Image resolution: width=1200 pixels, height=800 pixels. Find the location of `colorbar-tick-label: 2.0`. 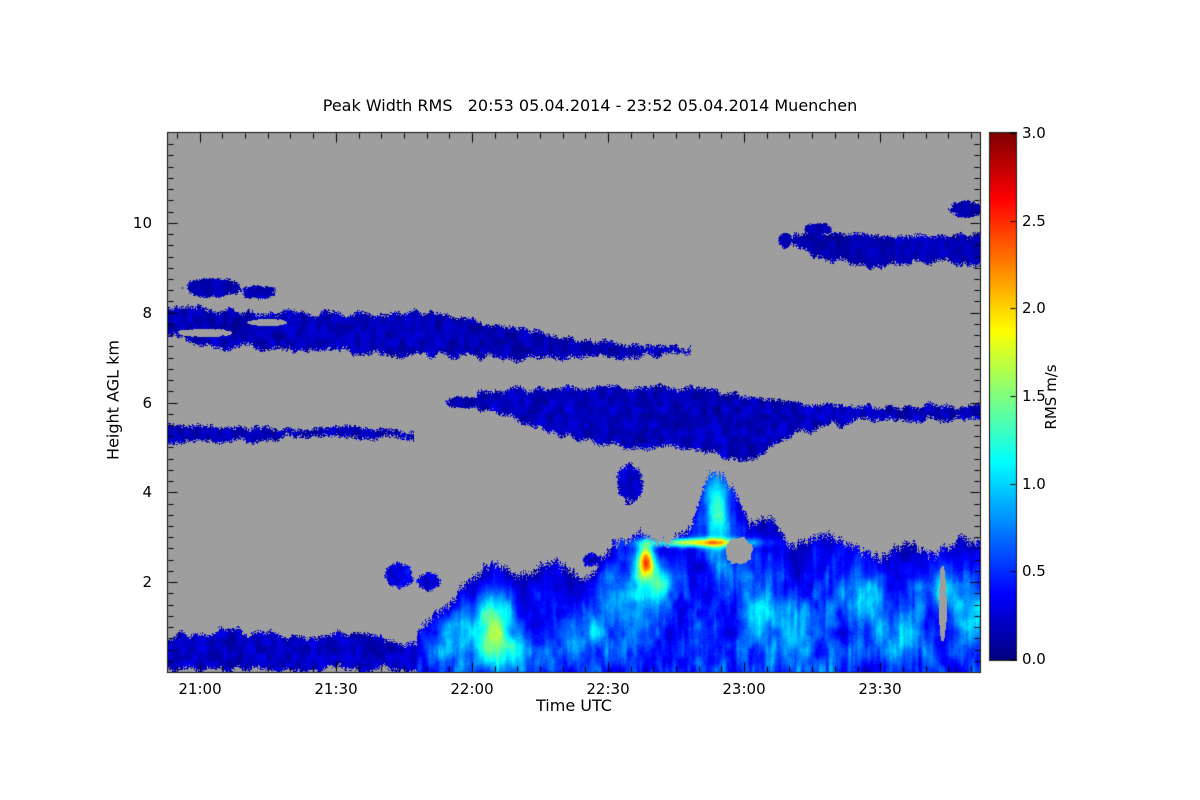

colorbar-tick-label: 2.0 is located at coordinates (1034, 308).